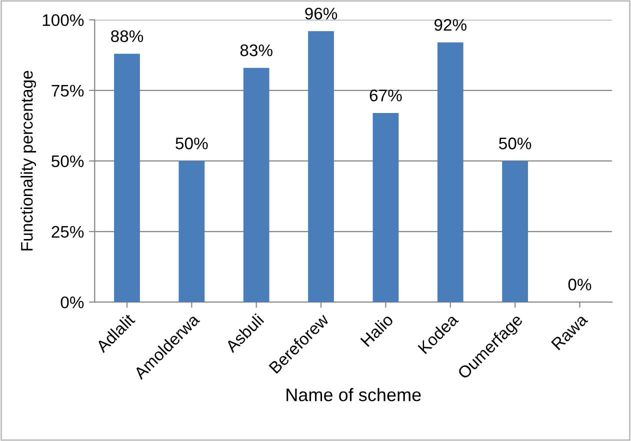 Image resolution: width=631 pixels, height=441 pixels. What do you see at coordinates (72, 302) in the screenshot?
I see `y-tick-label: 0%` at bounding box center [72, 302].